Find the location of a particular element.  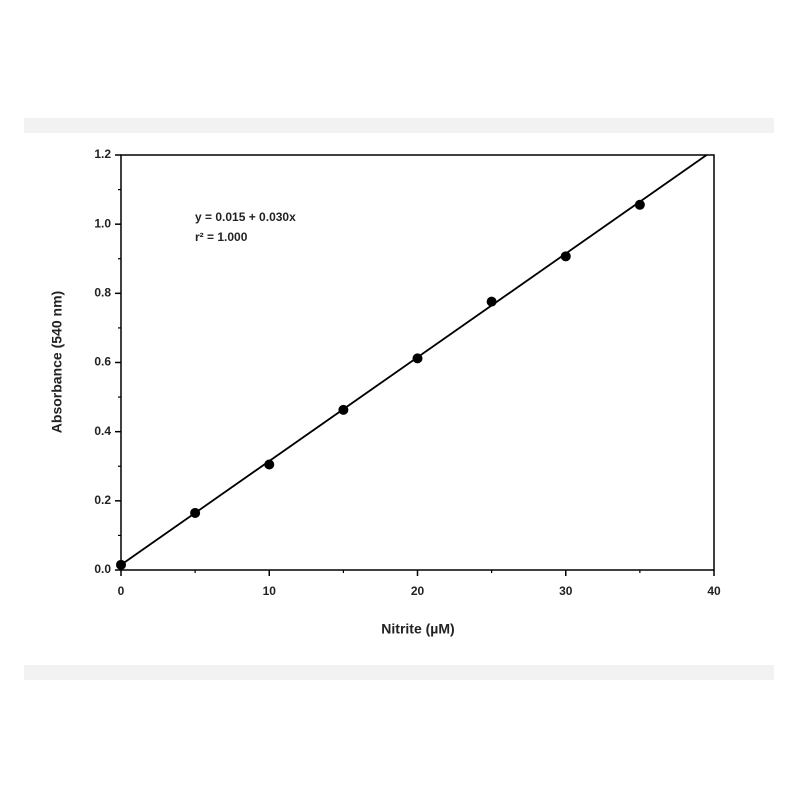

y-tick-label: 0.8 is located at coordinates (102, 293).